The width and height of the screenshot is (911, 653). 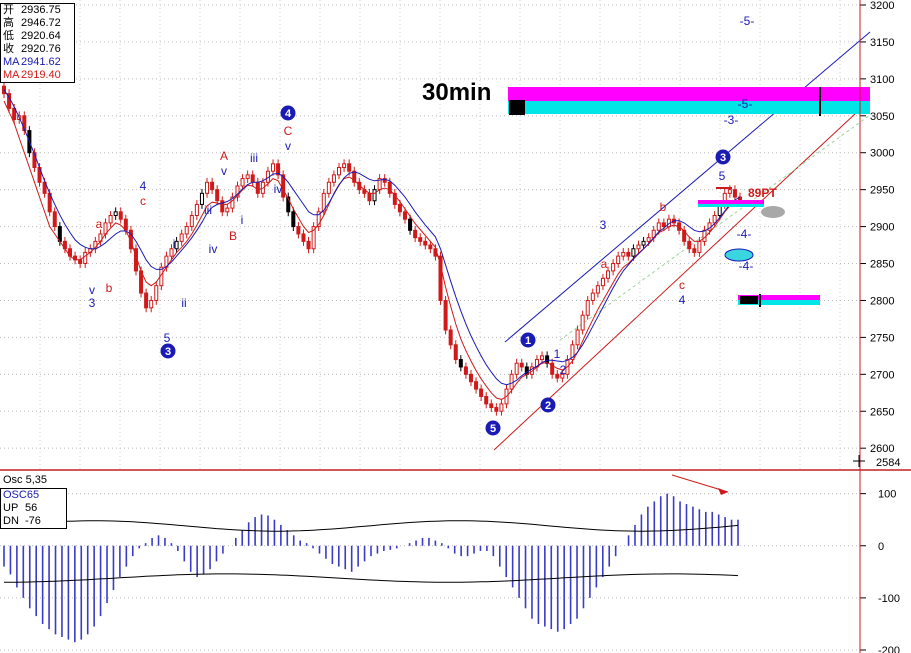 What do you see at coordinates (254, 158) in the screenshot?
I see `wave-label: iii` at bounding box center [254, 158].